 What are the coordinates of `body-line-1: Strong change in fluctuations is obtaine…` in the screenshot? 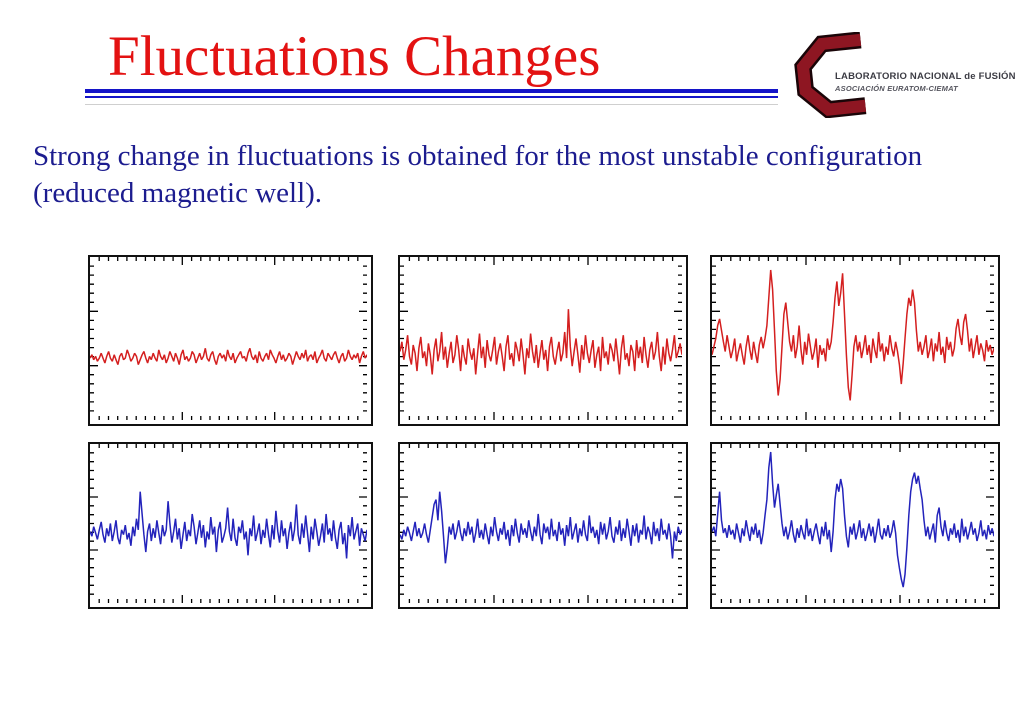 It's located at (478, 156).